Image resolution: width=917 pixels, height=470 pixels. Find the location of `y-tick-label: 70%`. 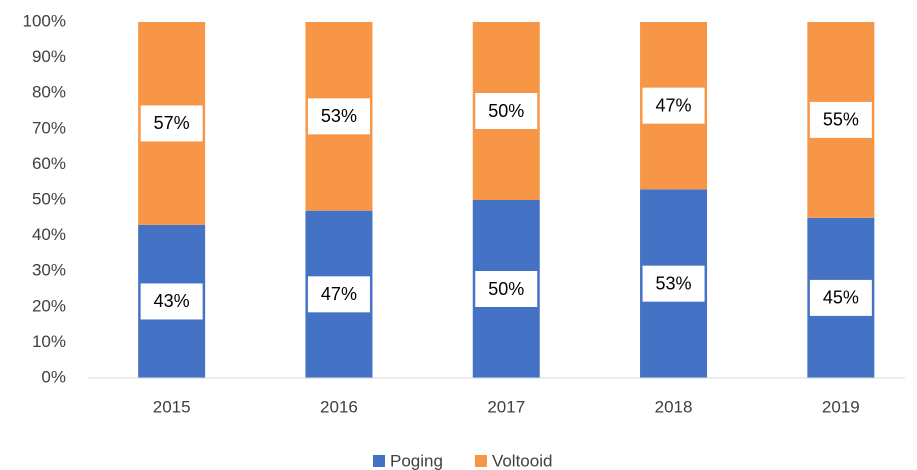

y-tick-label: 70% is located at coordinates (49, 127).